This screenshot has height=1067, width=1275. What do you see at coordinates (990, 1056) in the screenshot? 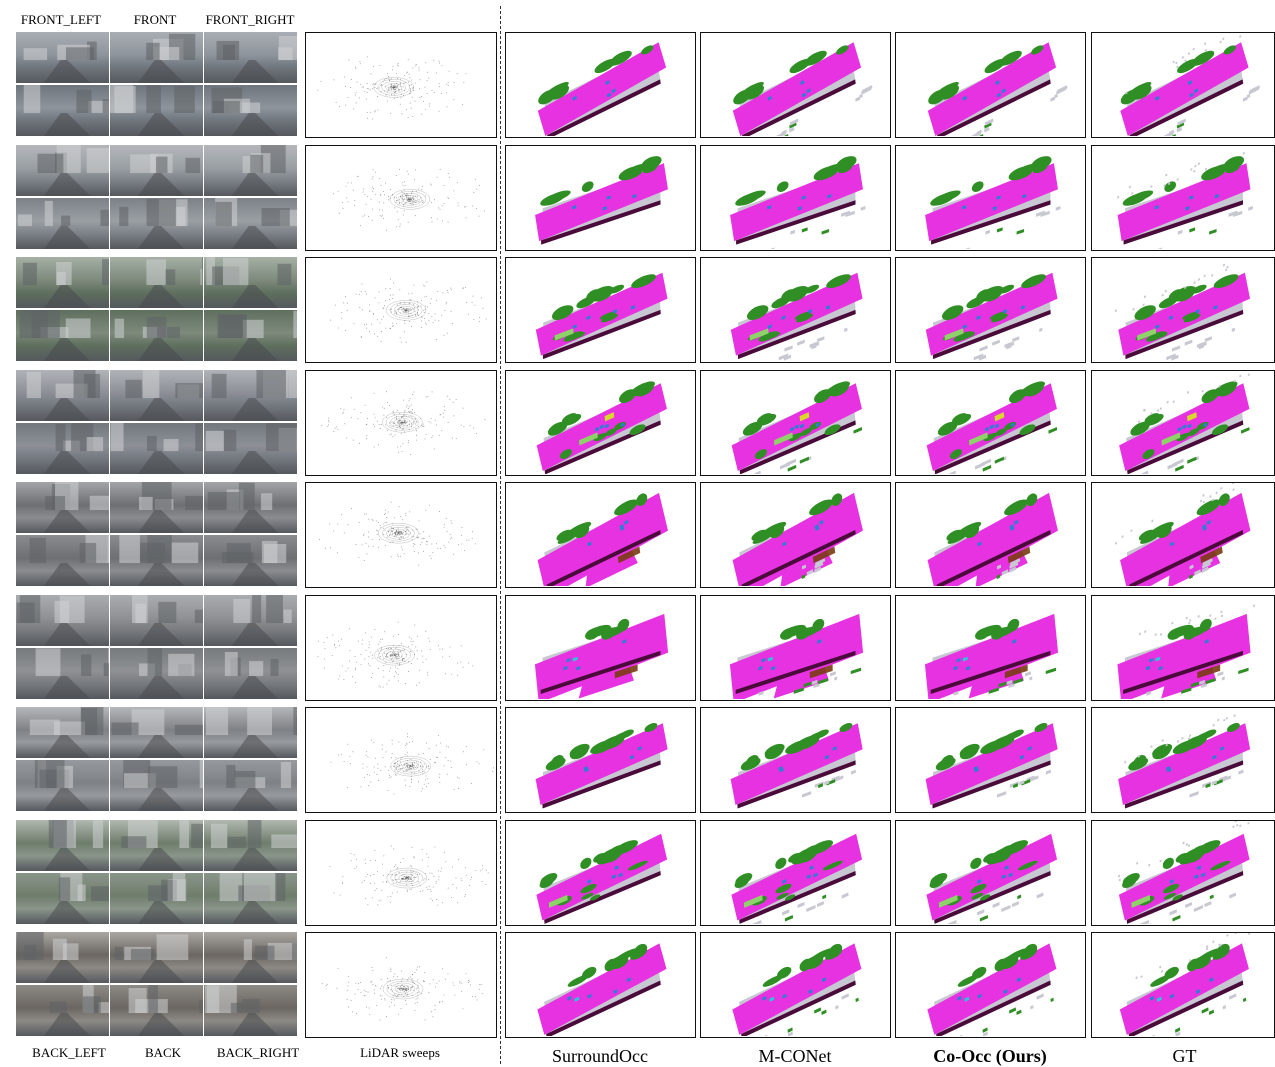
I see `label-co-occ-ours: Co-Occ (Ours)` at bounding box center [990, 1056].